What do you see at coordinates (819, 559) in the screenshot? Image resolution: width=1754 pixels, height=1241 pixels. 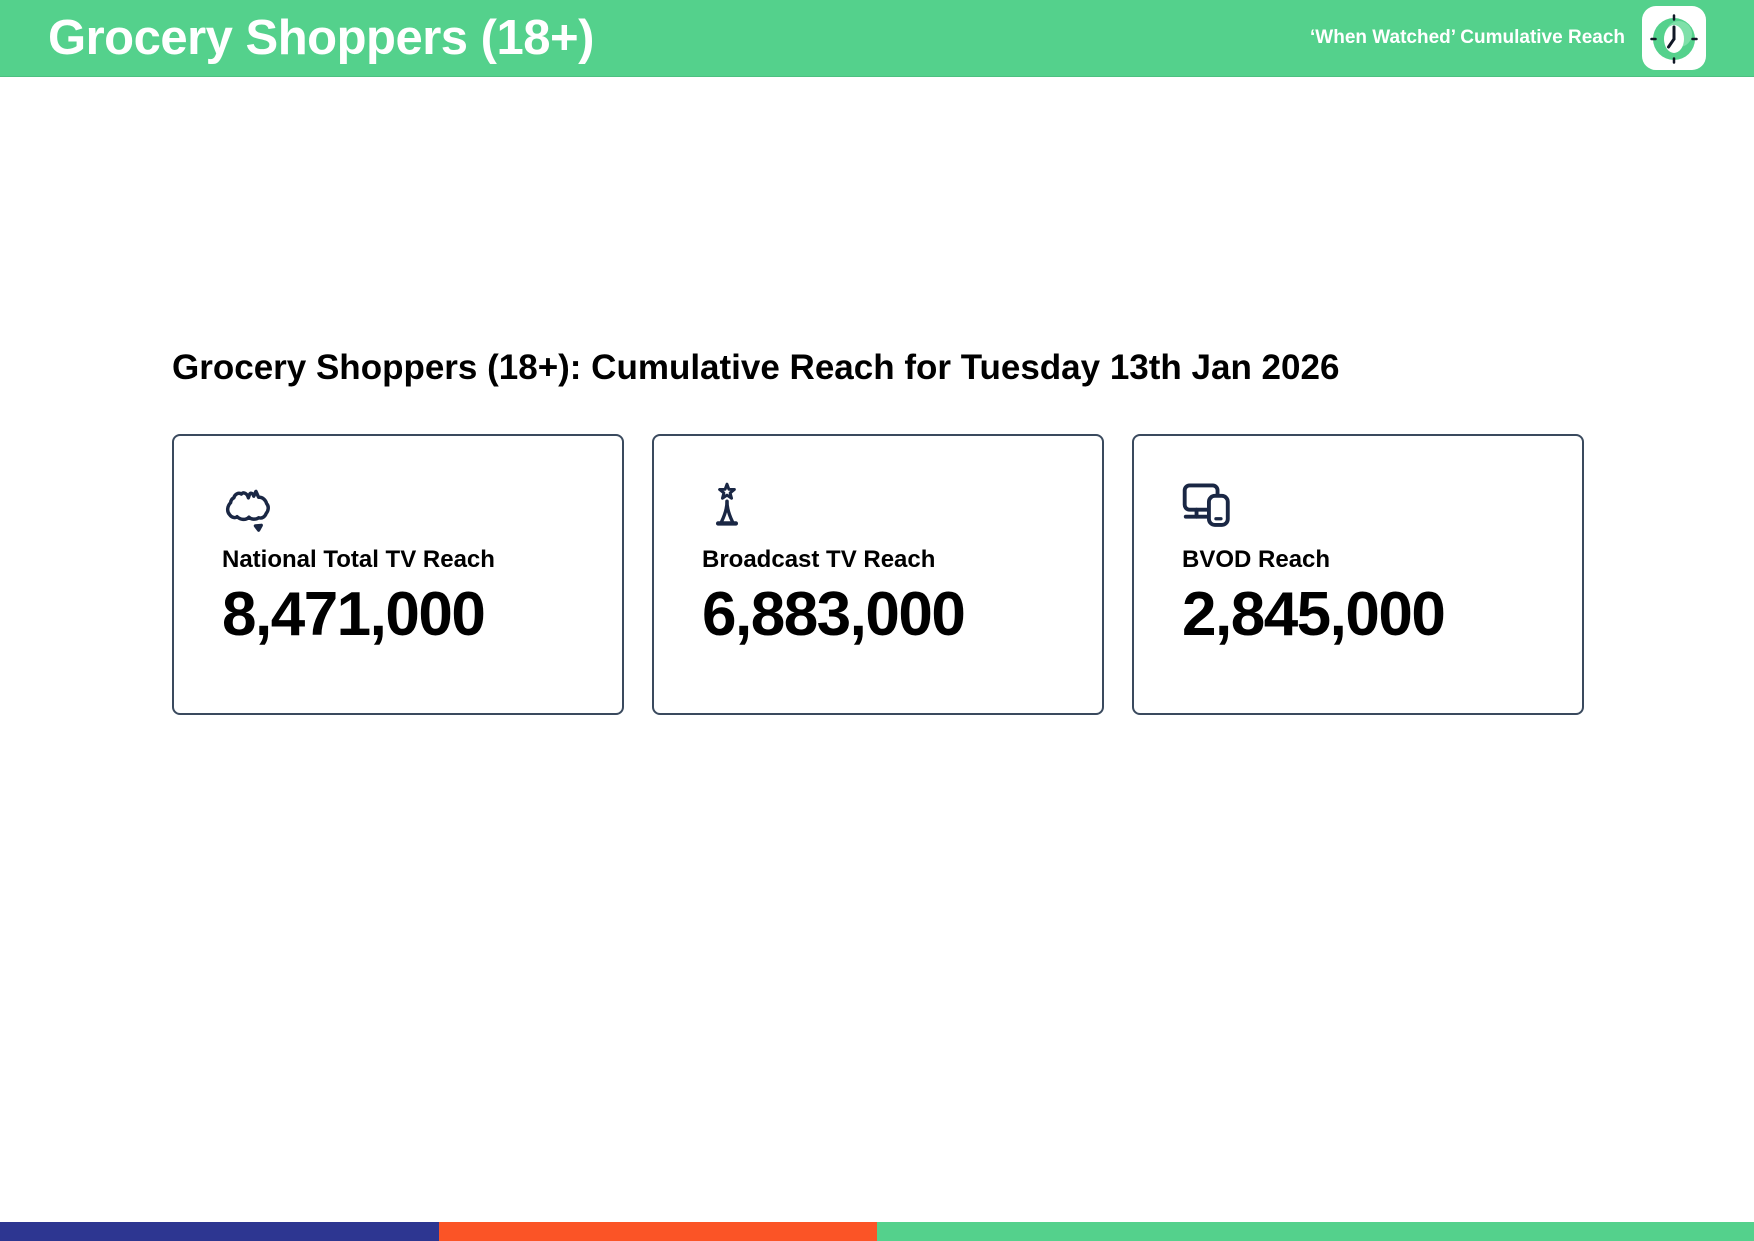 I see `kpi-label: Broadcast TV Reach` at bounding box center [819, 559].